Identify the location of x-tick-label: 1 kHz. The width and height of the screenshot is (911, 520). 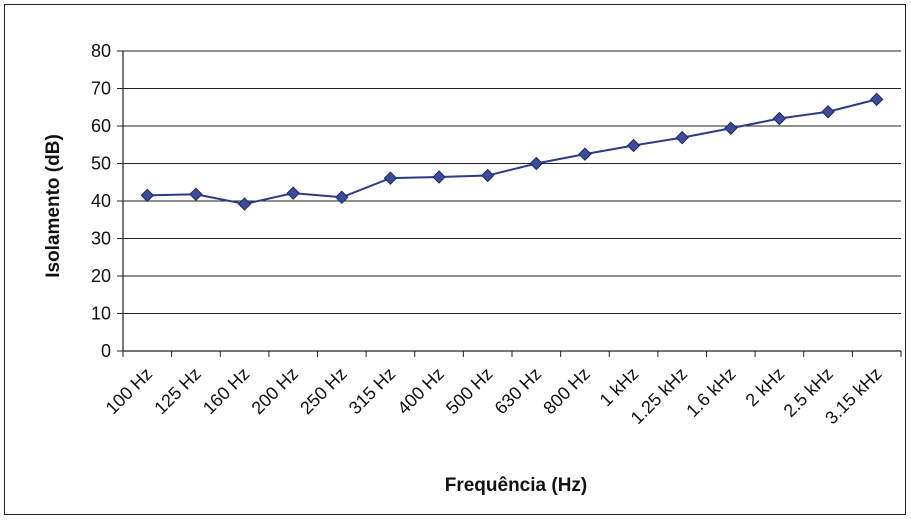
(619, 387).